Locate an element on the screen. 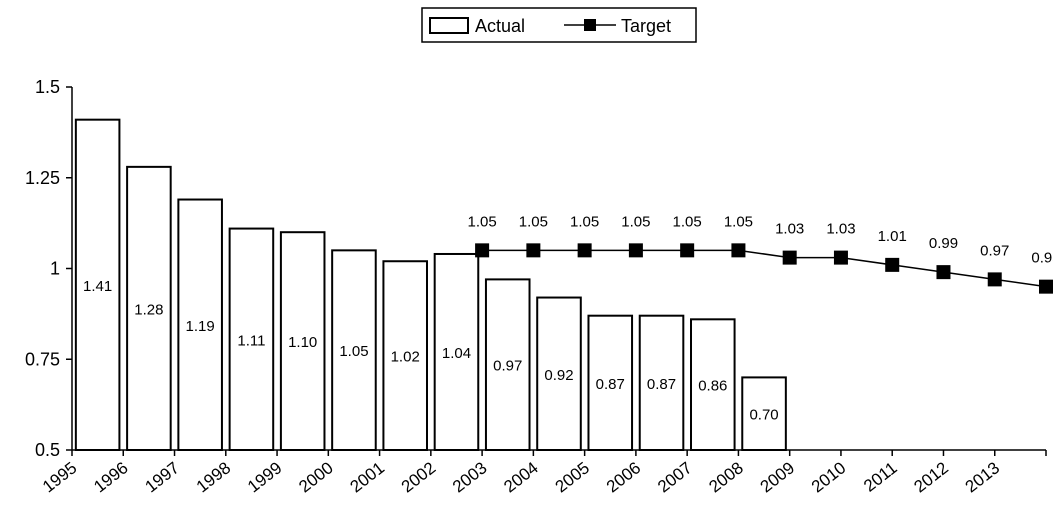 The height and width of the screenshot is (518, 1053). target-data-label: 0.99 is located at coordinates (943, 243).